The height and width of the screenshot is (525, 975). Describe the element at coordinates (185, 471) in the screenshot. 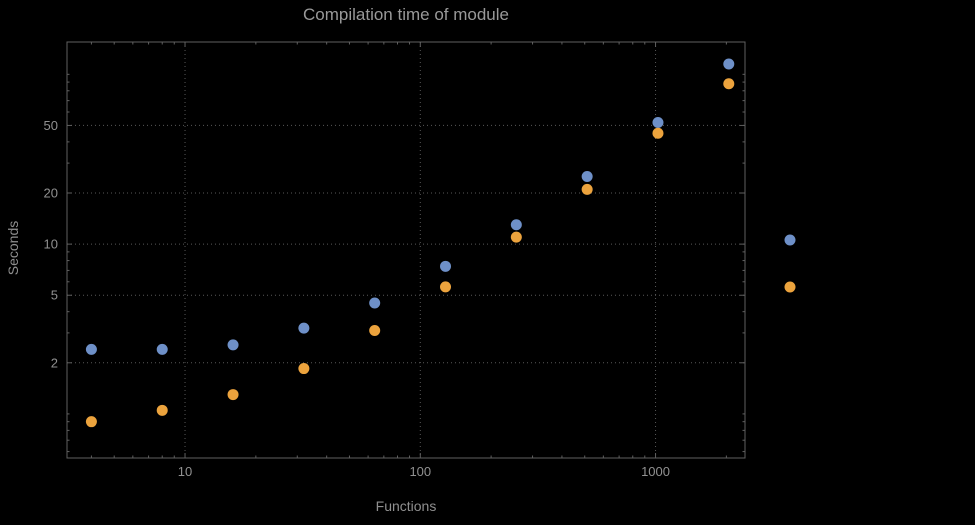

I see `x-tick-label: 10` at that location.